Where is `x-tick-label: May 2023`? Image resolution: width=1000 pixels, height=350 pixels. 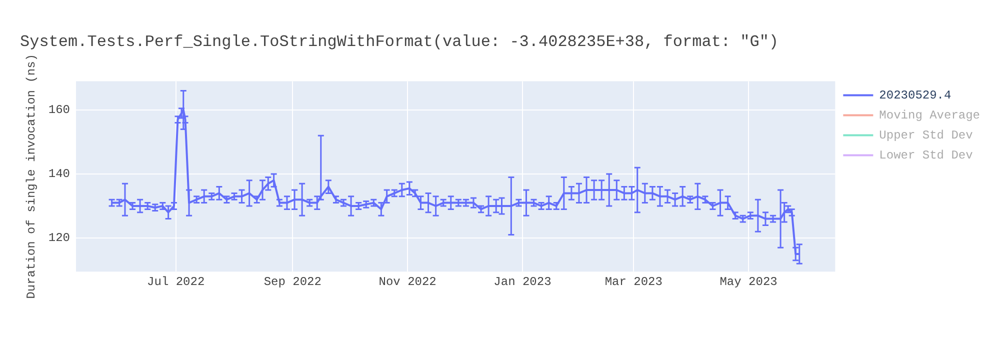 x-tick-label: May 2023 is located at coordinates (749, 281).